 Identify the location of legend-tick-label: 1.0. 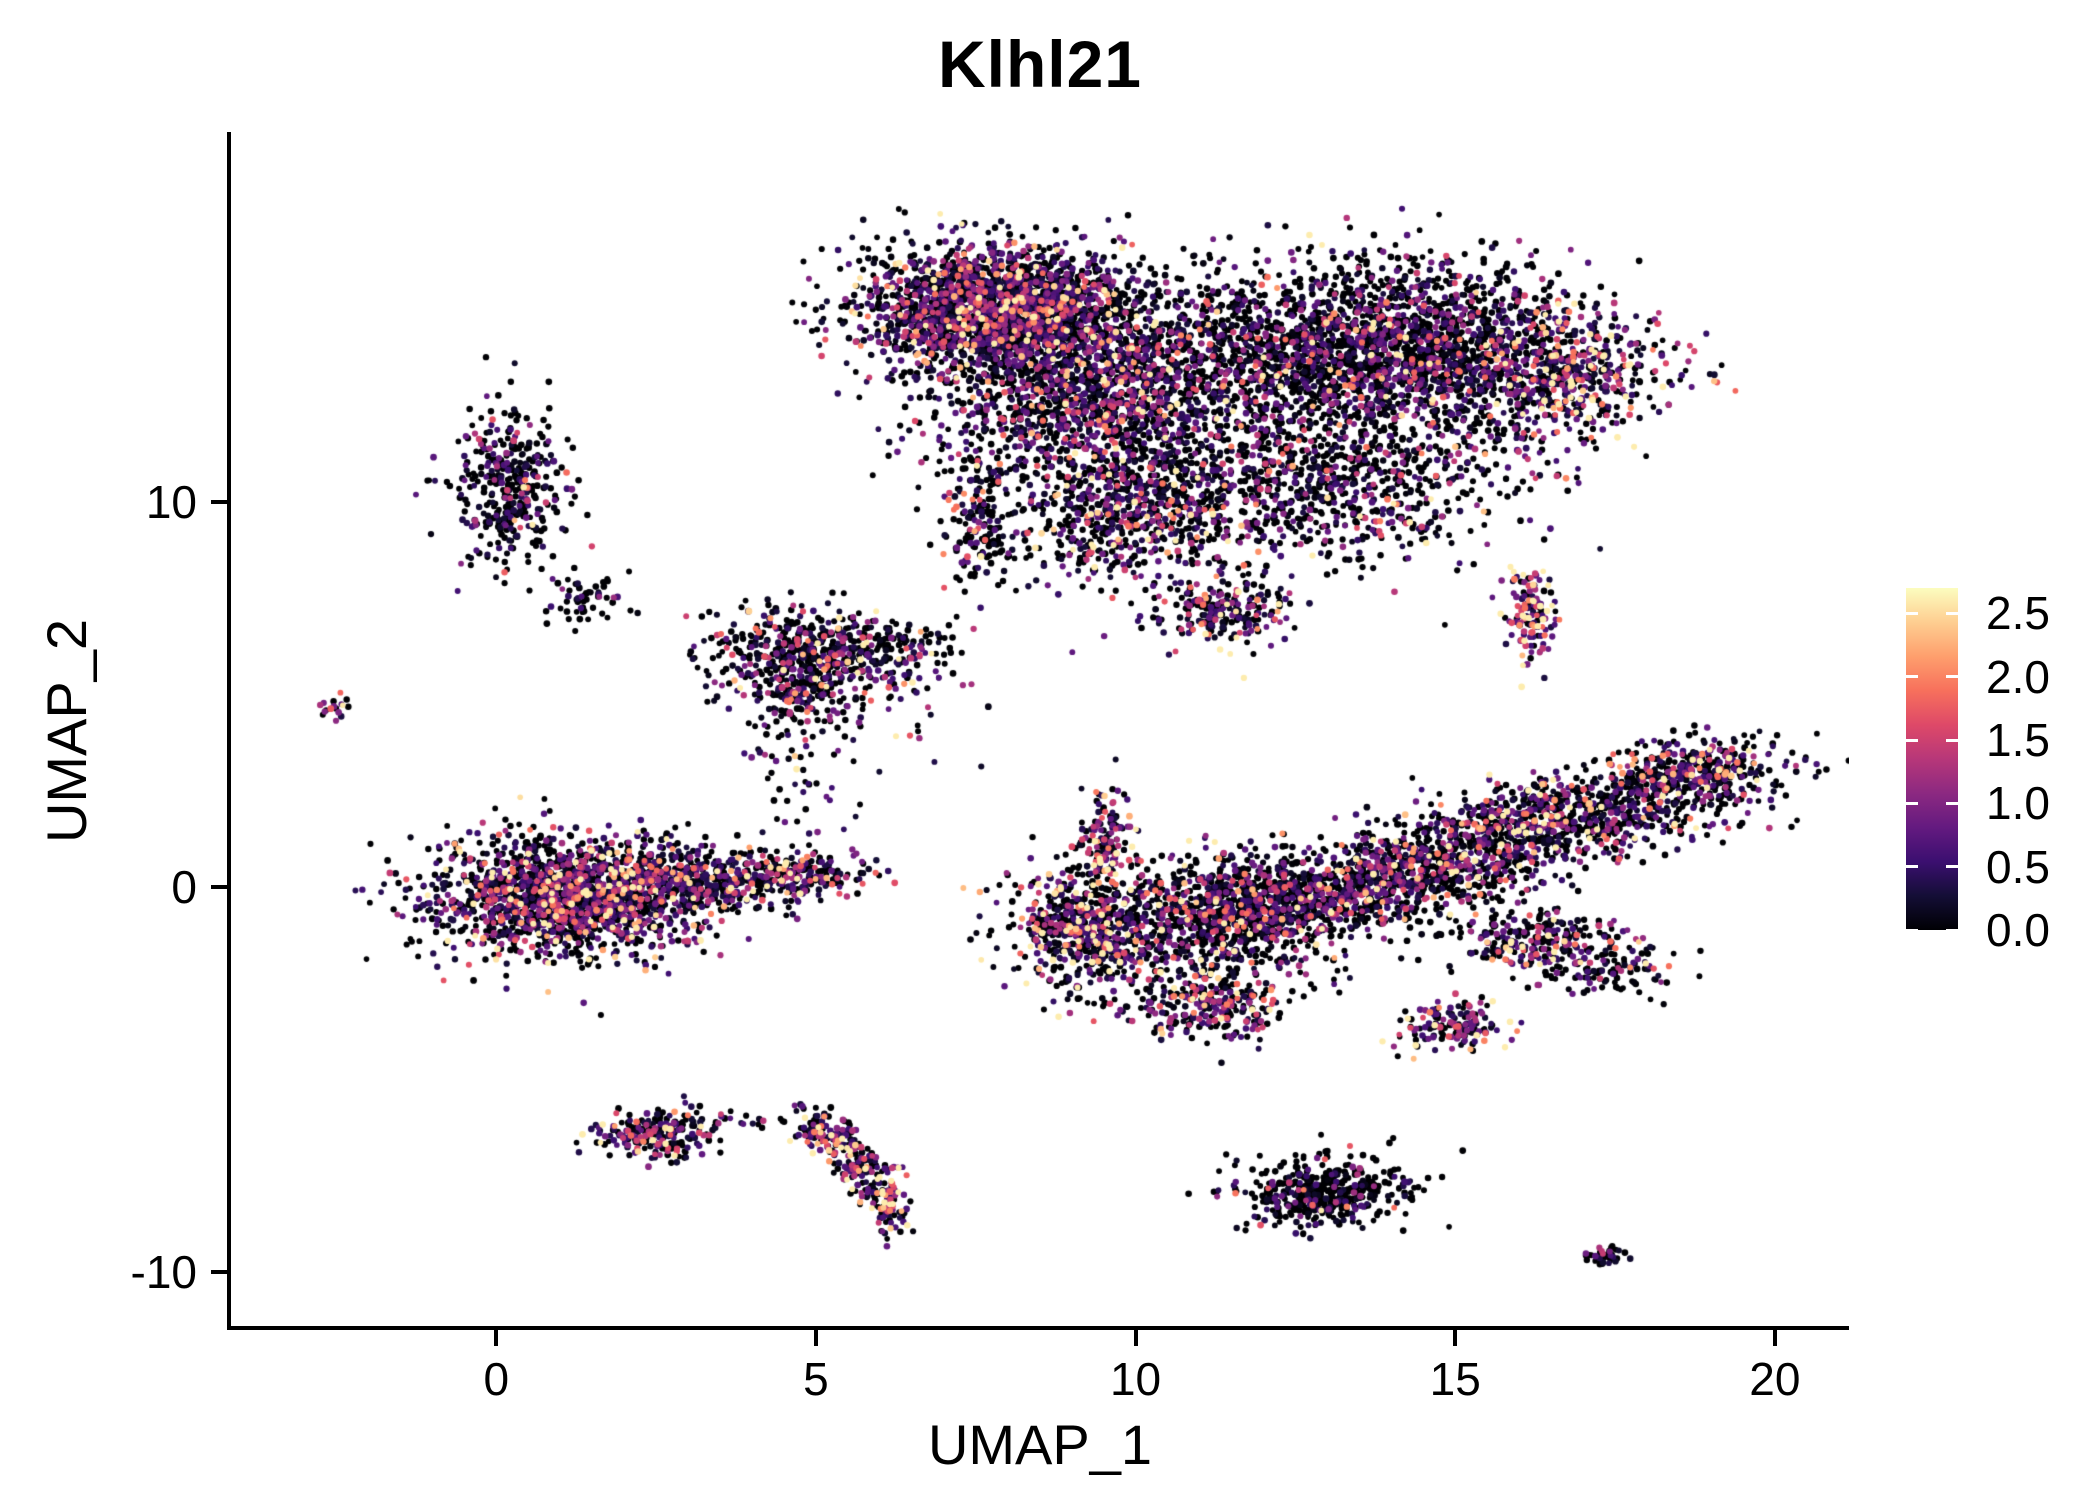
(2018, 803).